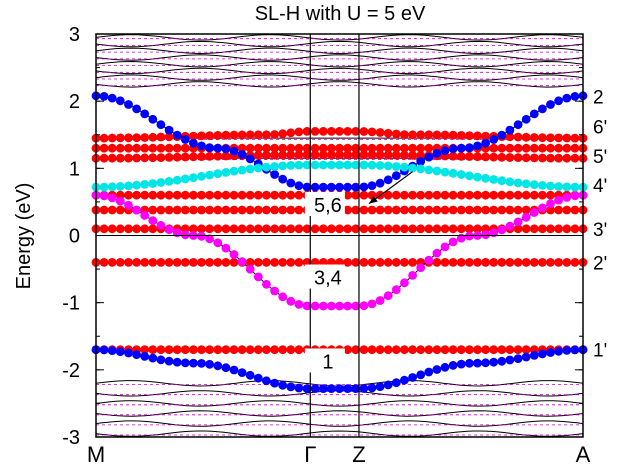 This screenshot has height=471, width=628. Describe the element at coordinates (74, 169) in the screenshot. I see `y-tick-label: 1` at that location.